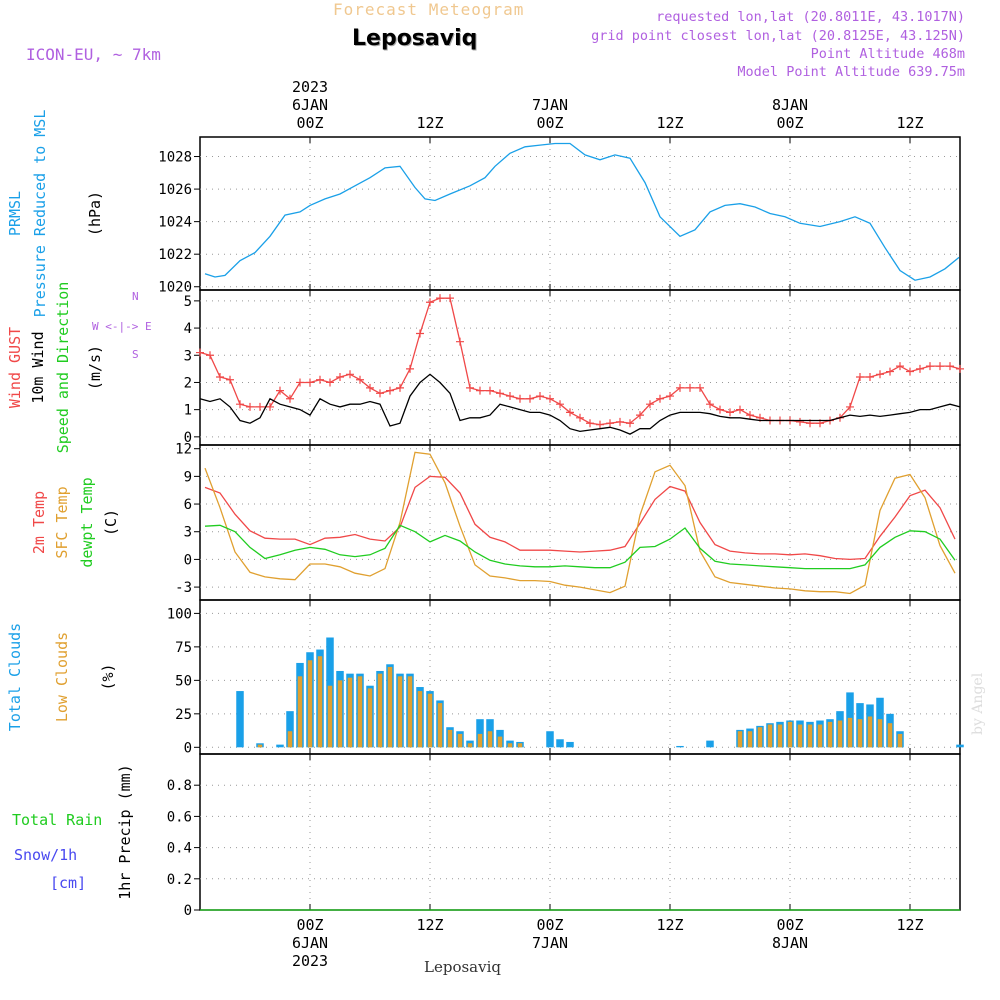  I want to click on point-altitude: Point Altitude 468m, so click(887, 54).